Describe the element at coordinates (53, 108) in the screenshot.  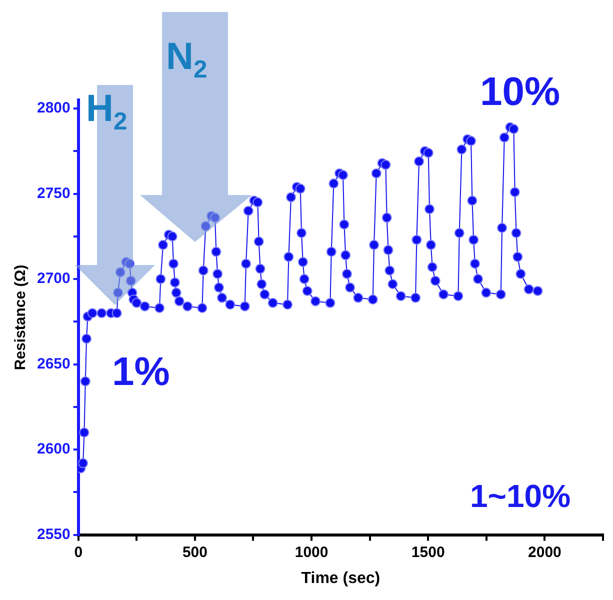
I see `y-tick-label: 2800` at that location.